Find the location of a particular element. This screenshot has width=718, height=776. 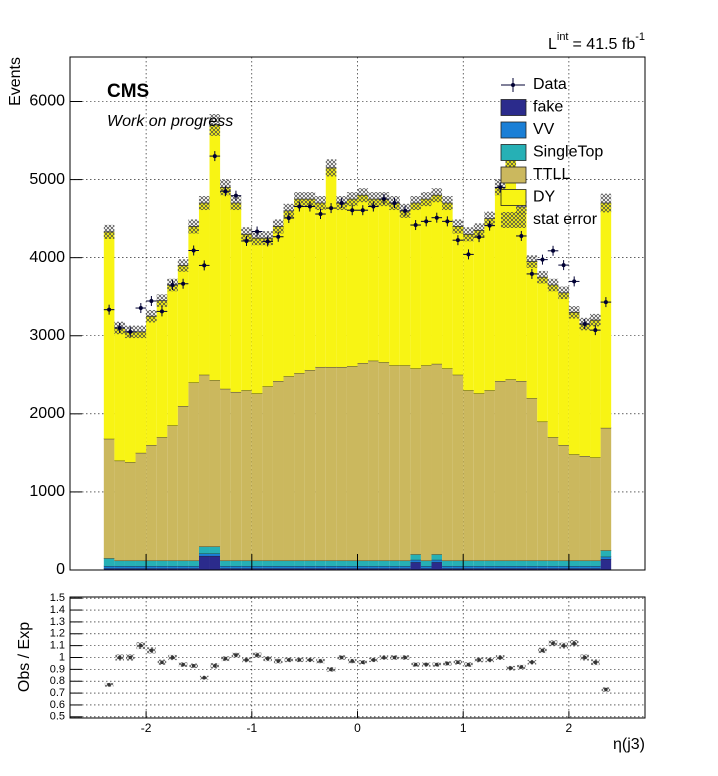

ratio-y-axis-label: Obs / Exp is located at coordinates (24, 657).